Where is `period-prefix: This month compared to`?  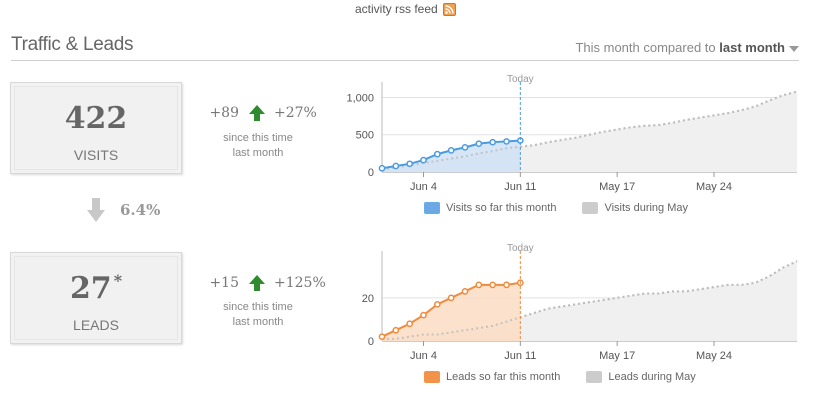
period-prefix: This month compared to is located at coordinates (645, 47).